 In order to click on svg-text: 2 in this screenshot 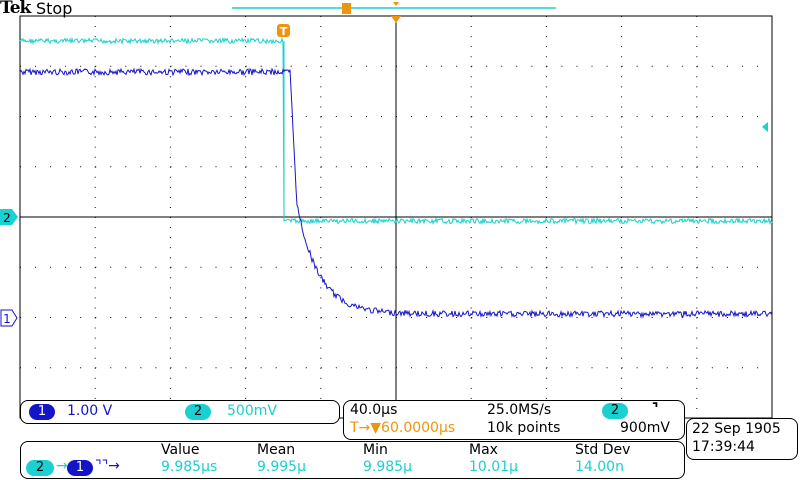, I will do `click(7, 218)`.